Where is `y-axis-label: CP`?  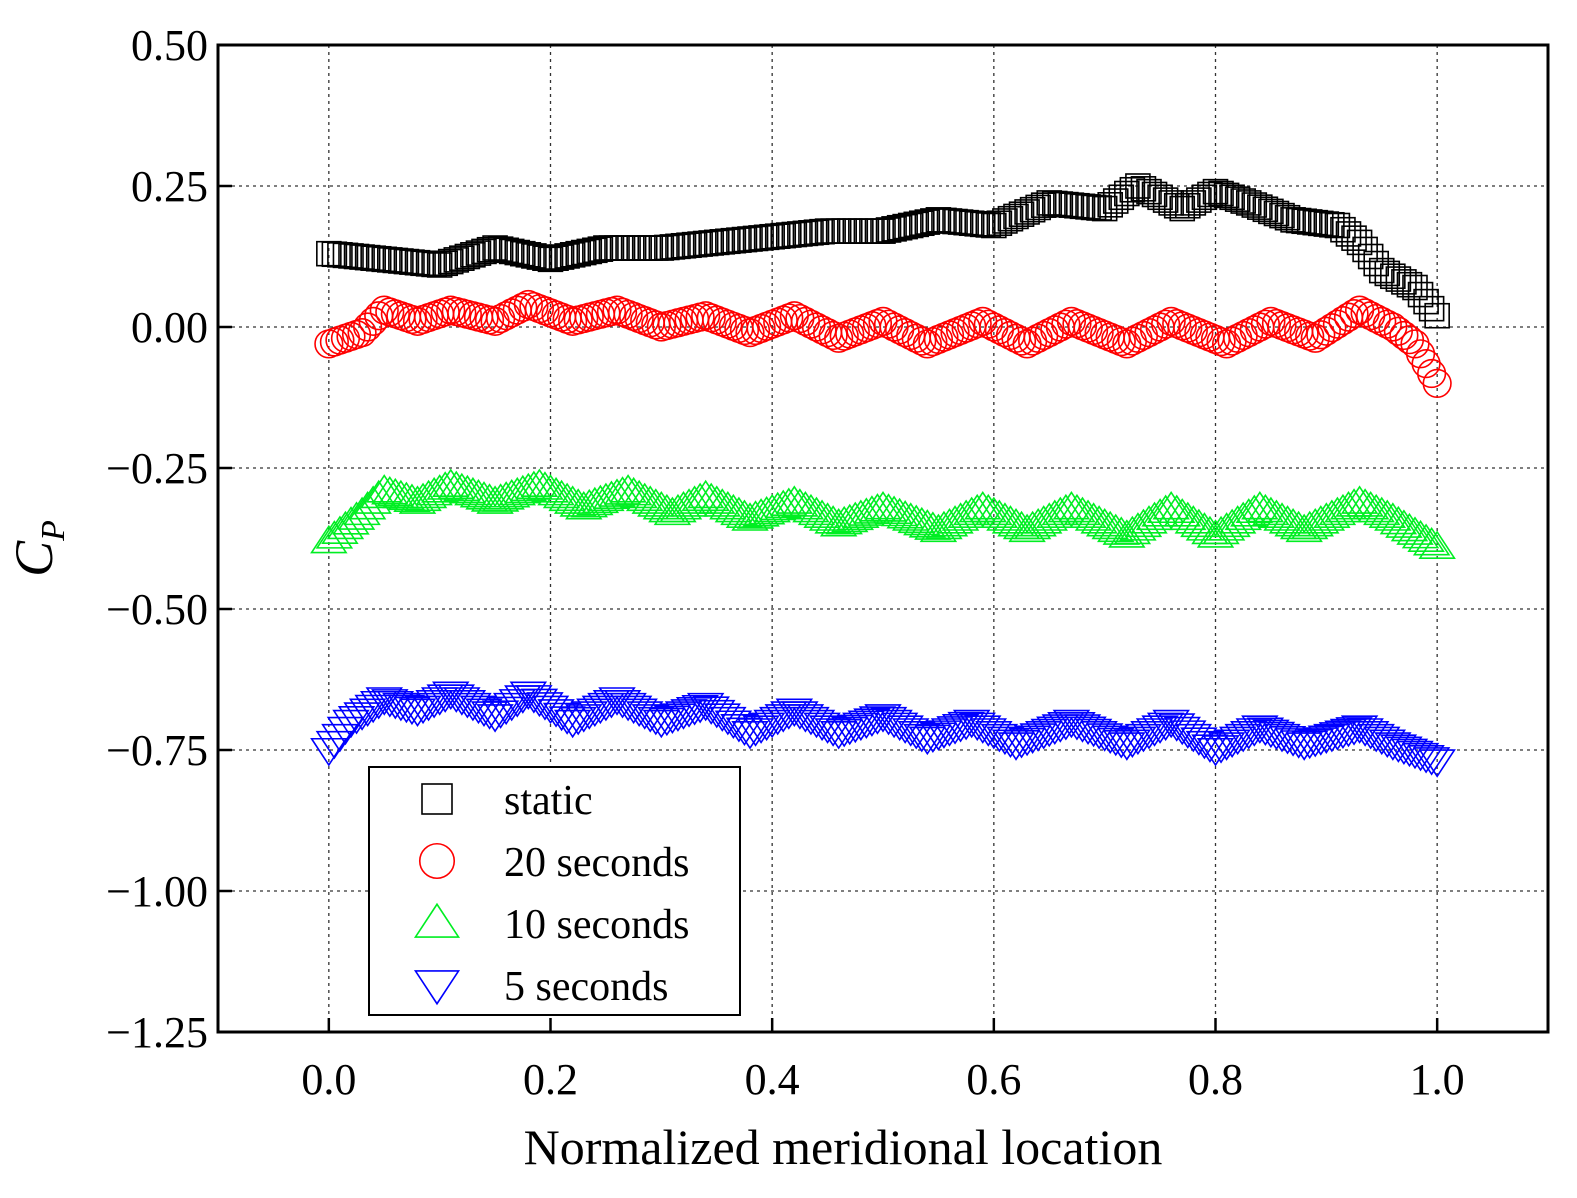 y-axis-label: CP is located at coordinates (38, 548).